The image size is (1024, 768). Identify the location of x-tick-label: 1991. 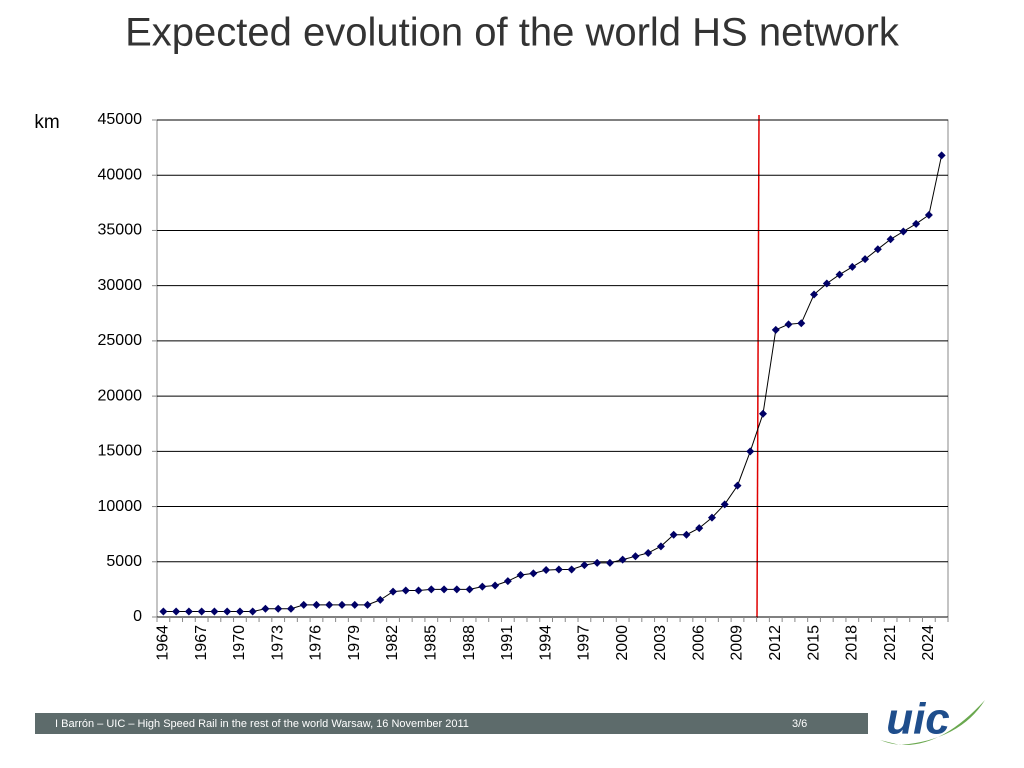
(507, 643).